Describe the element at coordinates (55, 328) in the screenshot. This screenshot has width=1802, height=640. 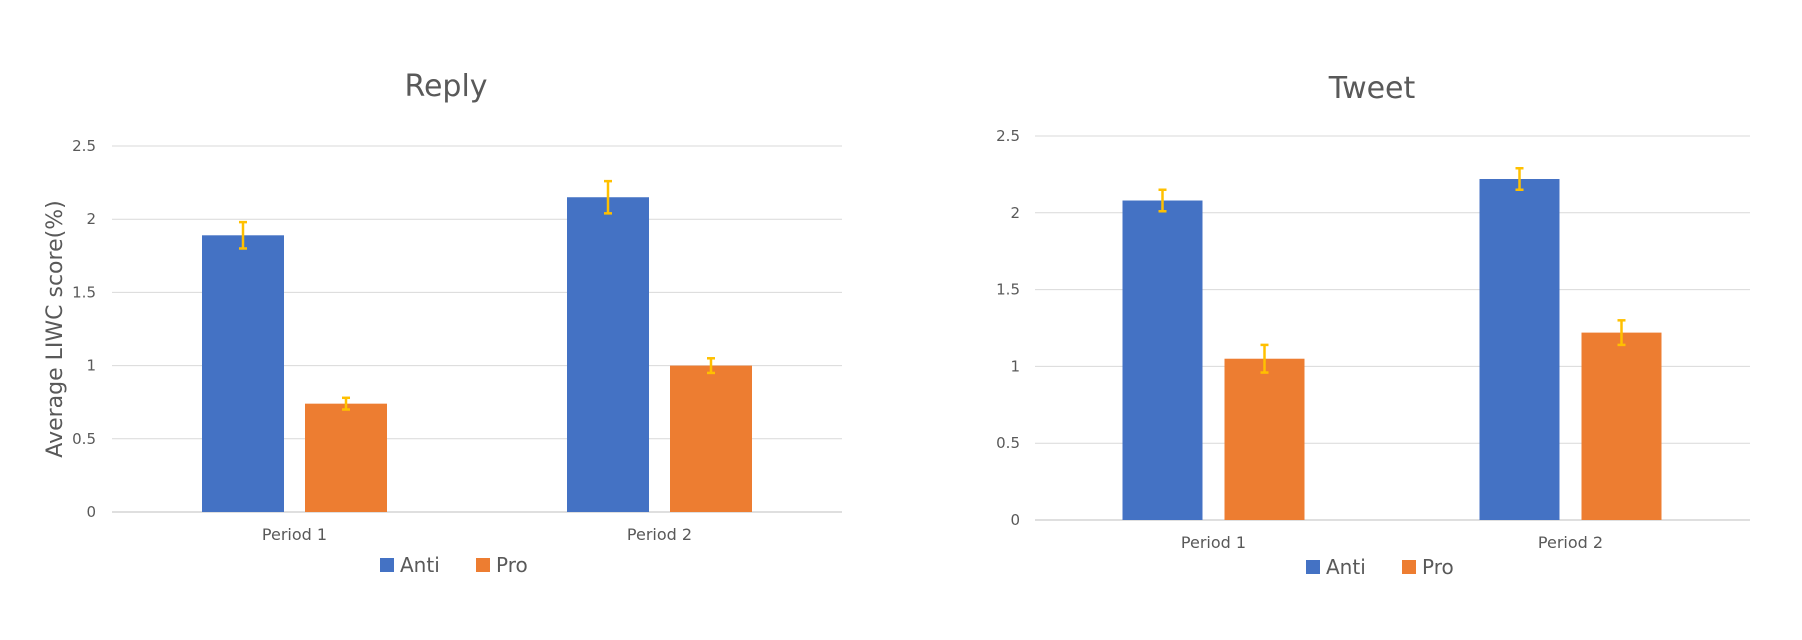
I see `y-axis-label: Average LIWC score(%)` at that location.